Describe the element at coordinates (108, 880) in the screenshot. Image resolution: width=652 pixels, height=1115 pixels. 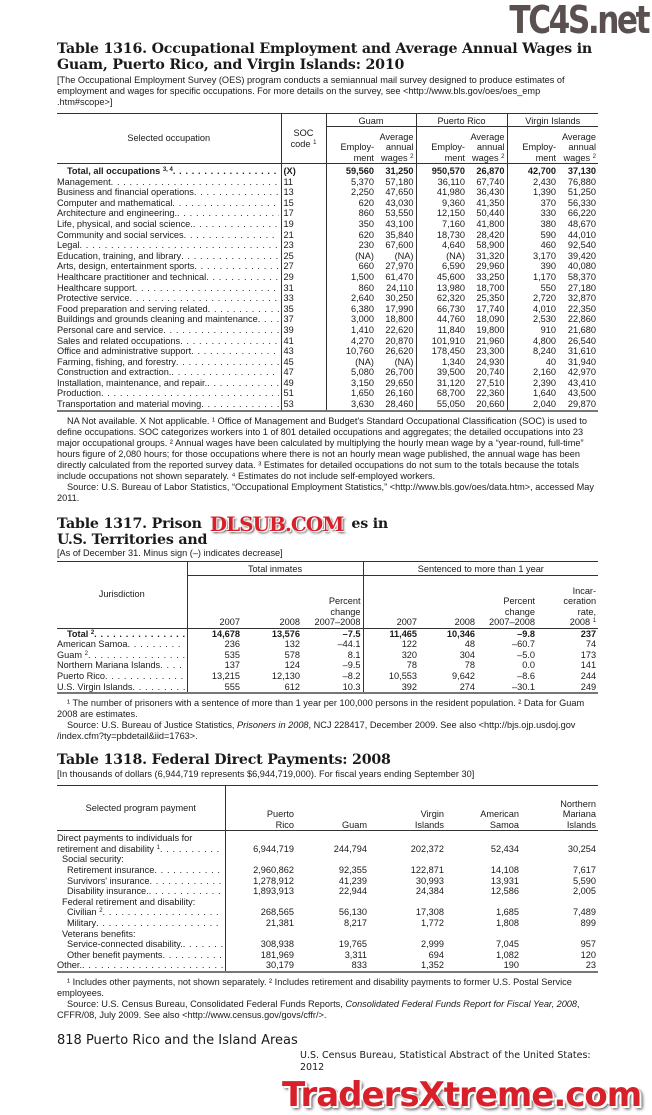
I see `label: Survivors' insurance` at that location.